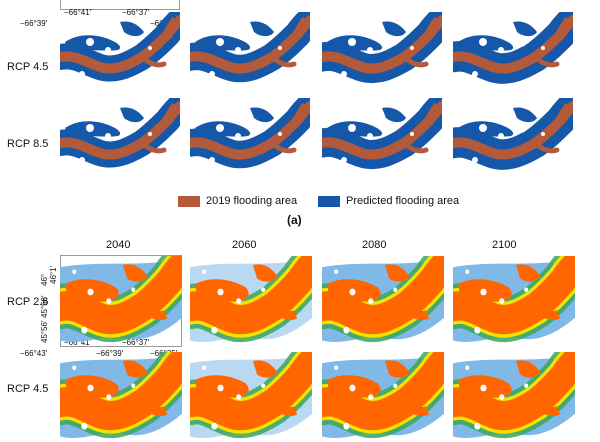  Describe the element at coordinates (34, 353) in the screenshot. I see `lon-tick-3: −66°43′` at that location.